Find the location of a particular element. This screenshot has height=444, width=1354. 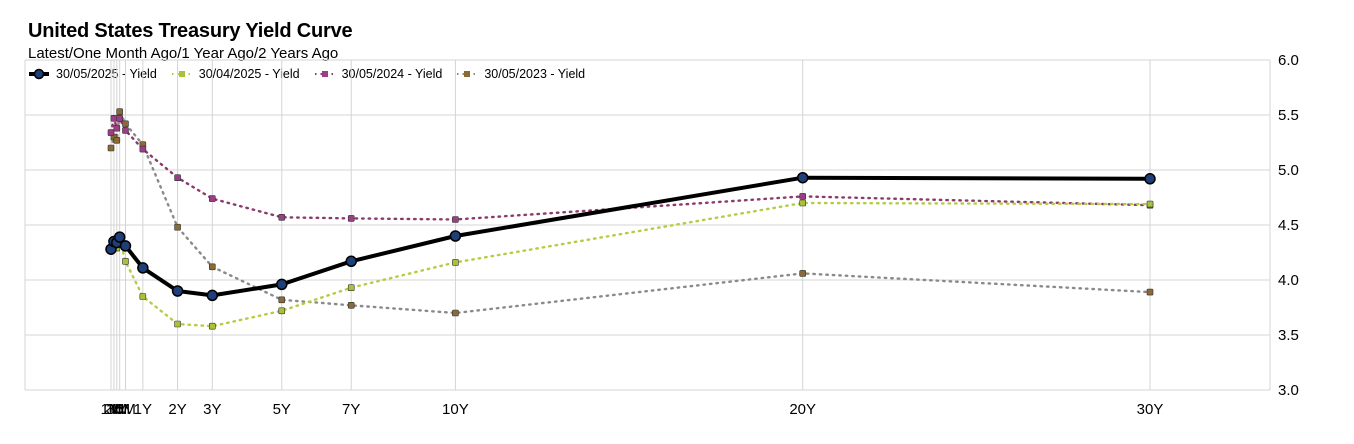

x-tick-label: 10Y is located at coordinates (455, 409).